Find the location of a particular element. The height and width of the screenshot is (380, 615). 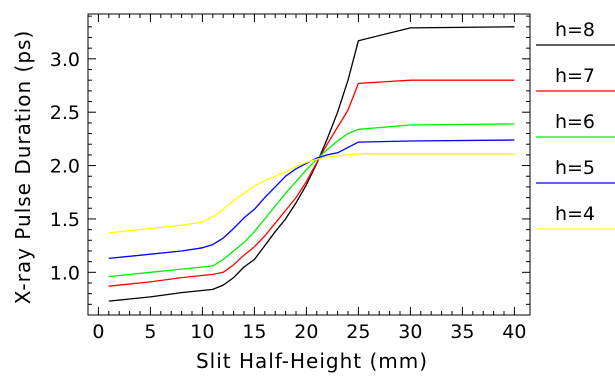

legend: h=8 h=7 h=6 h=5 h=4 is located at coordinates (575, 124).